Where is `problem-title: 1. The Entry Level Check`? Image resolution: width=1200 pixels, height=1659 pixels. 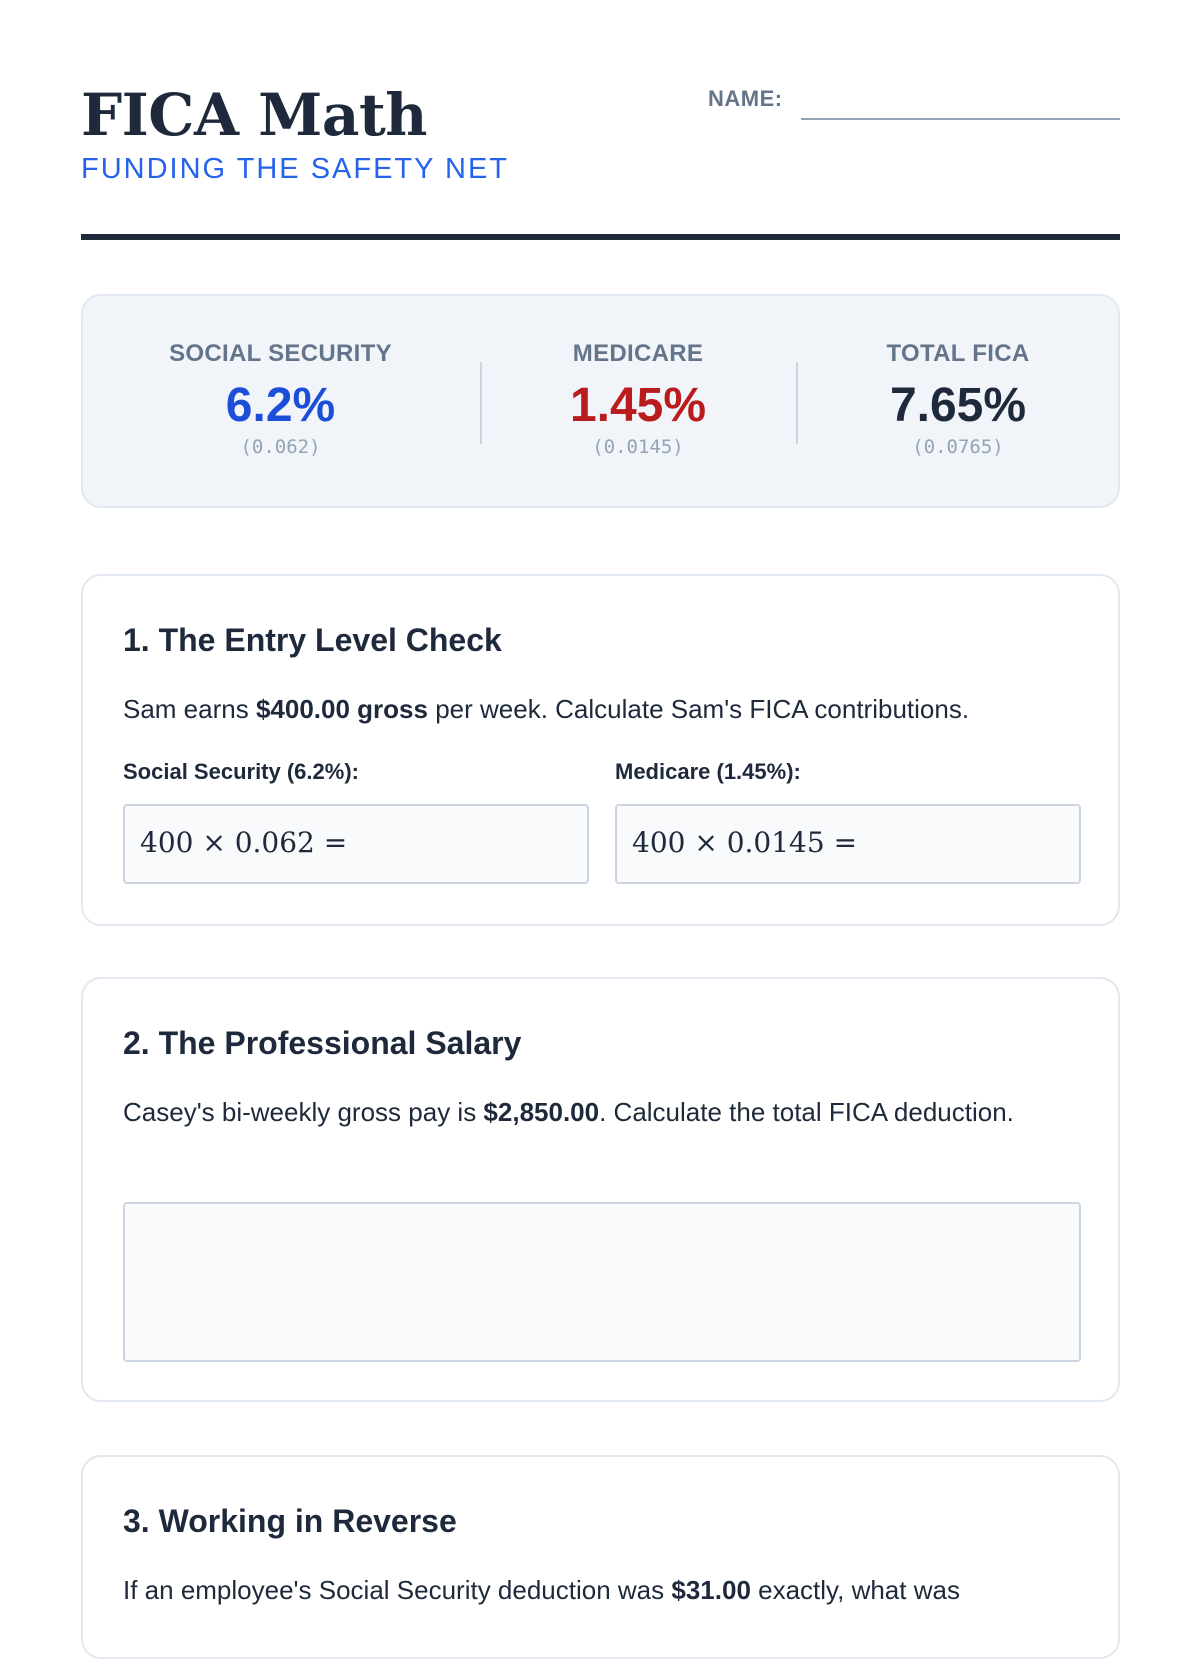
problem-title: 1. The Entry Level Check is located at coordinates (312, 640).